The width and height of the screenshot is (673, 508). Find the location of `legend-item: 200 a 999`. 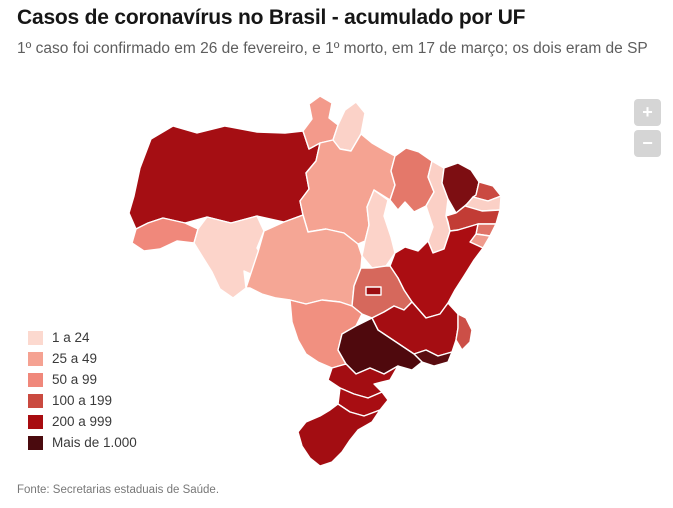

legend-item: 200 a 999 is located at coordinates (82, 421).